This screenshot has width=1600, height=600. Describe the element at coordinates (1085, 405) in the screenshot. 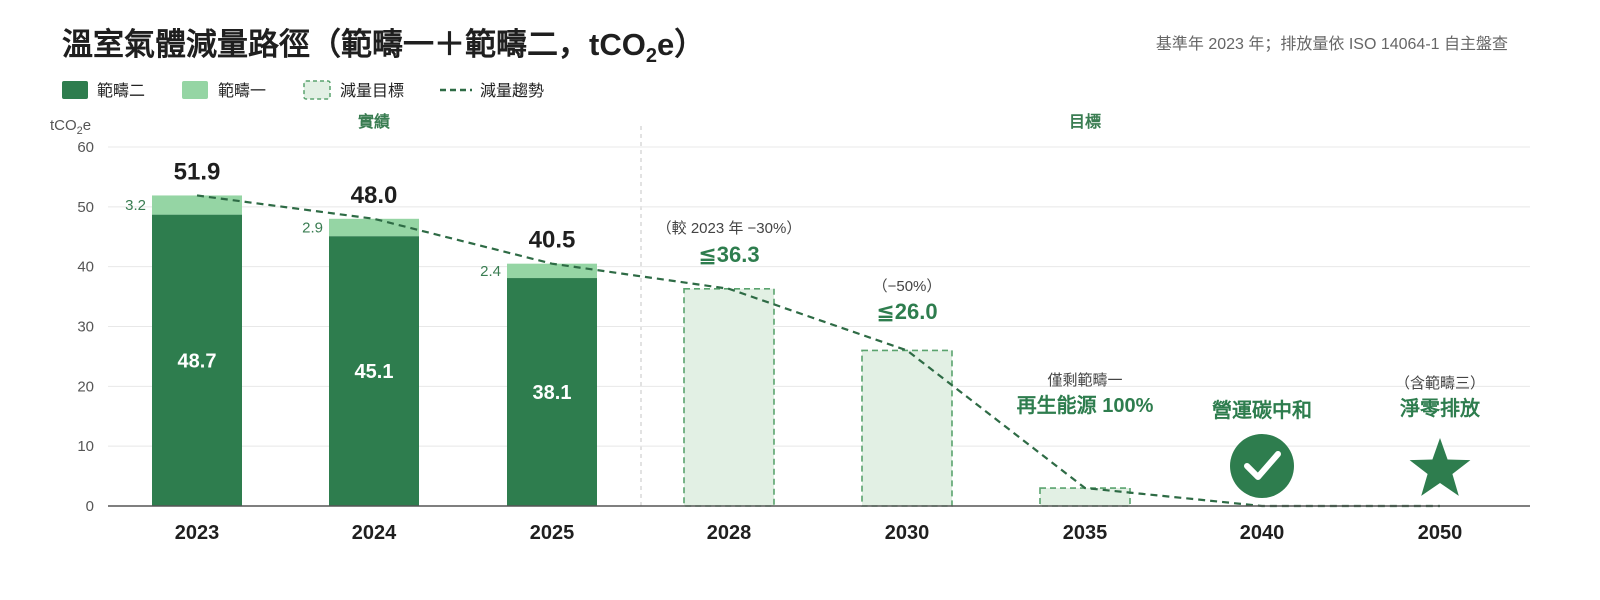

I see `target-2035-label: 再生能源 100%` at that location.